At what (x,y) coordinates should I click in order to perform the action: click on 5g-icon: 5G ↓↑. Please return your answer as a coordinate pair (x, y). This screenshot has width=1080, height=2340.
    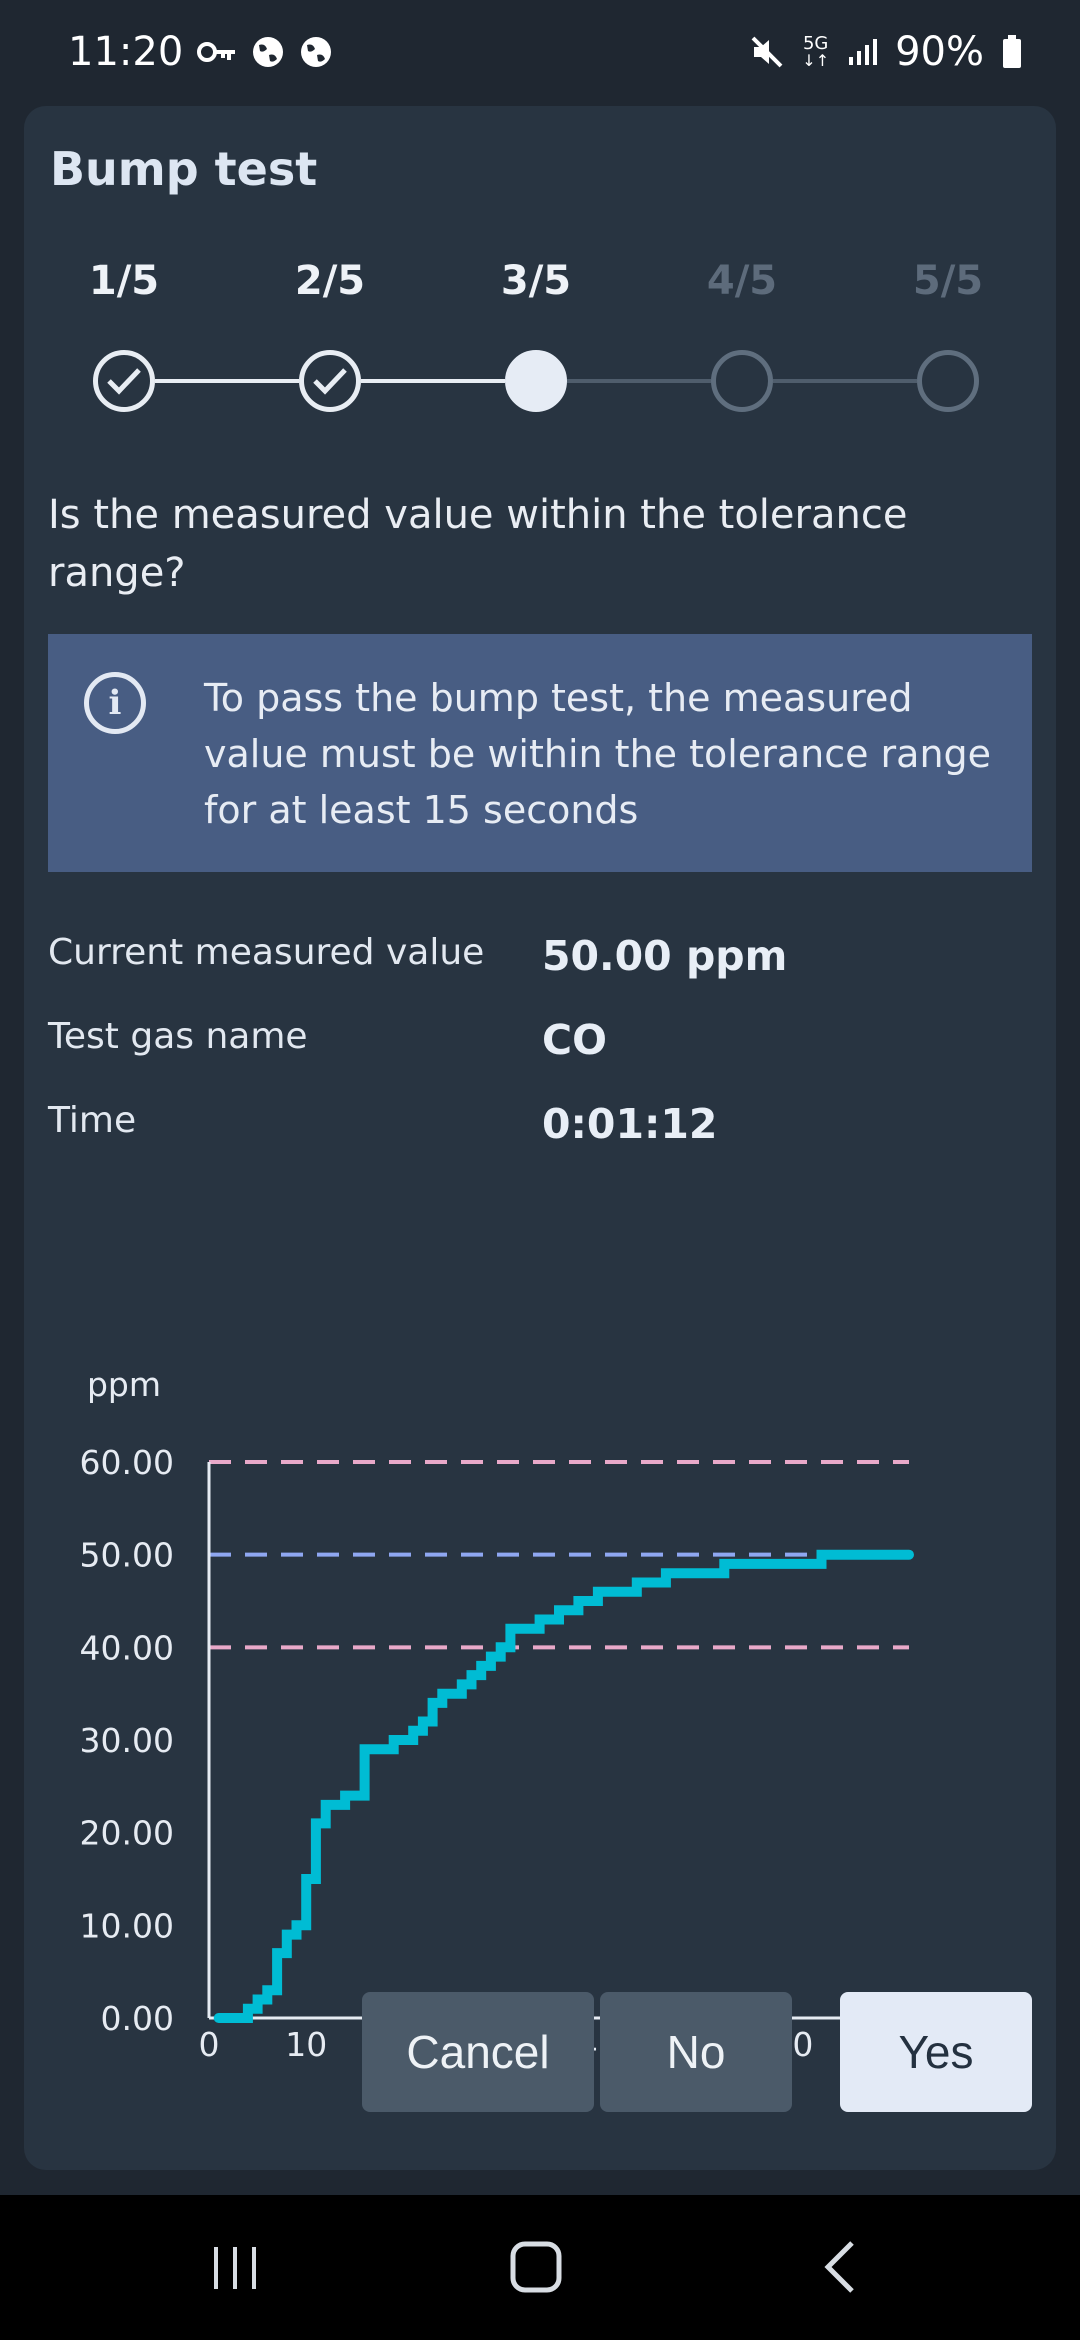
    Looking at the image, I should click on (816, 51).